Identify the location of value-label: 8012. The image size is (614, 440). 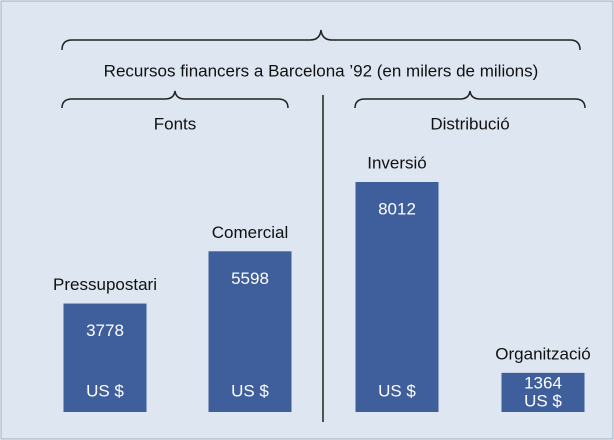
(397, 208).